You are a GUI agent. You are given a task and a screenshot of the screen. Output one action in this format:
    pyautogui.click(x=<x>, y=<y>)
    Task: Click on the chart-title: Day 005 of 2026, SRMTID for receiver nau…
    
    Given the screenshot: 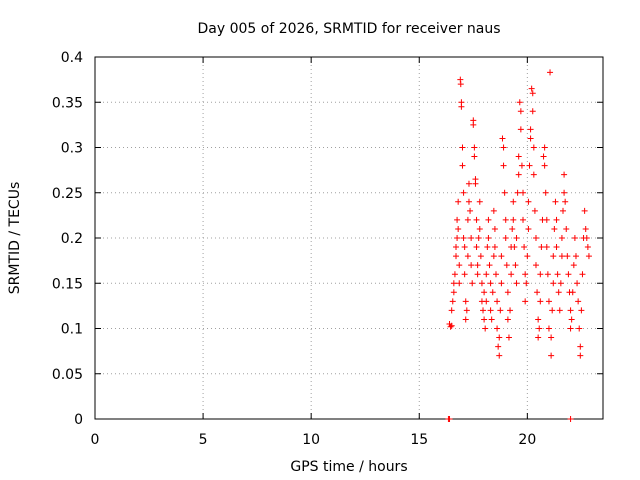 What is the action you would take?
    pyautogui.click(x=348, y=29)
    